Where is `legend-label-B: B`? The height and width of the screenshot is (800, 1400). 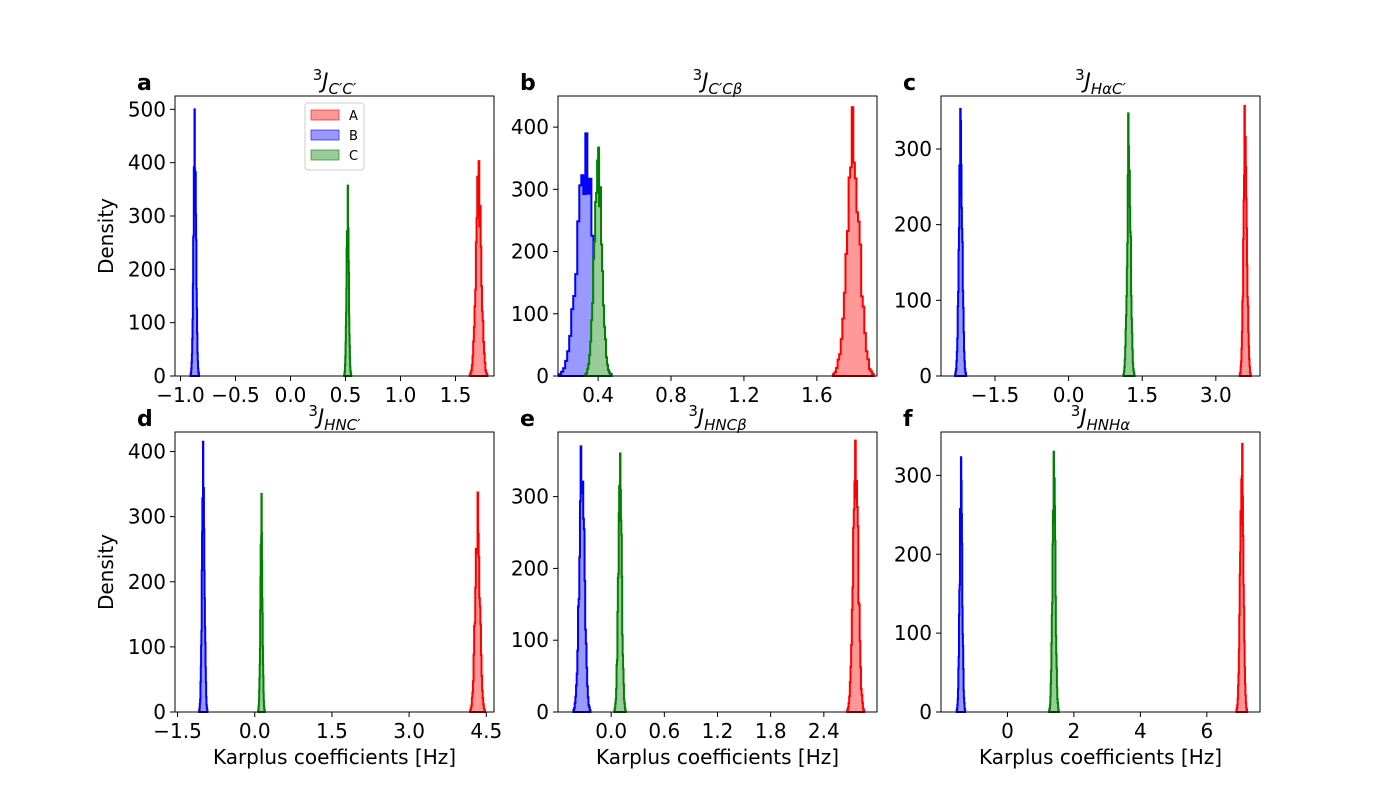
legend-label-B: B is located at coordinates (353, 136).